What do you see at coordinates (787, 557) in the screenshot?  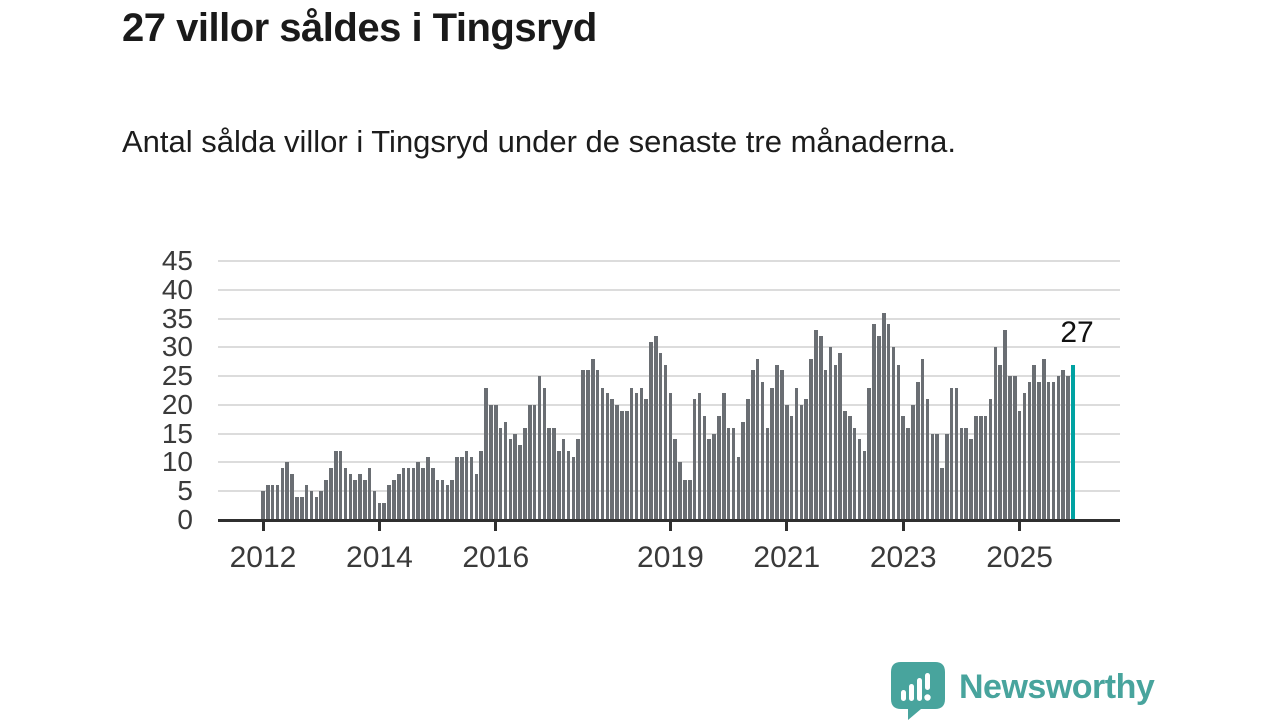 I see `x-axis-tick-label: 2021` at bounding box center [787, 557].